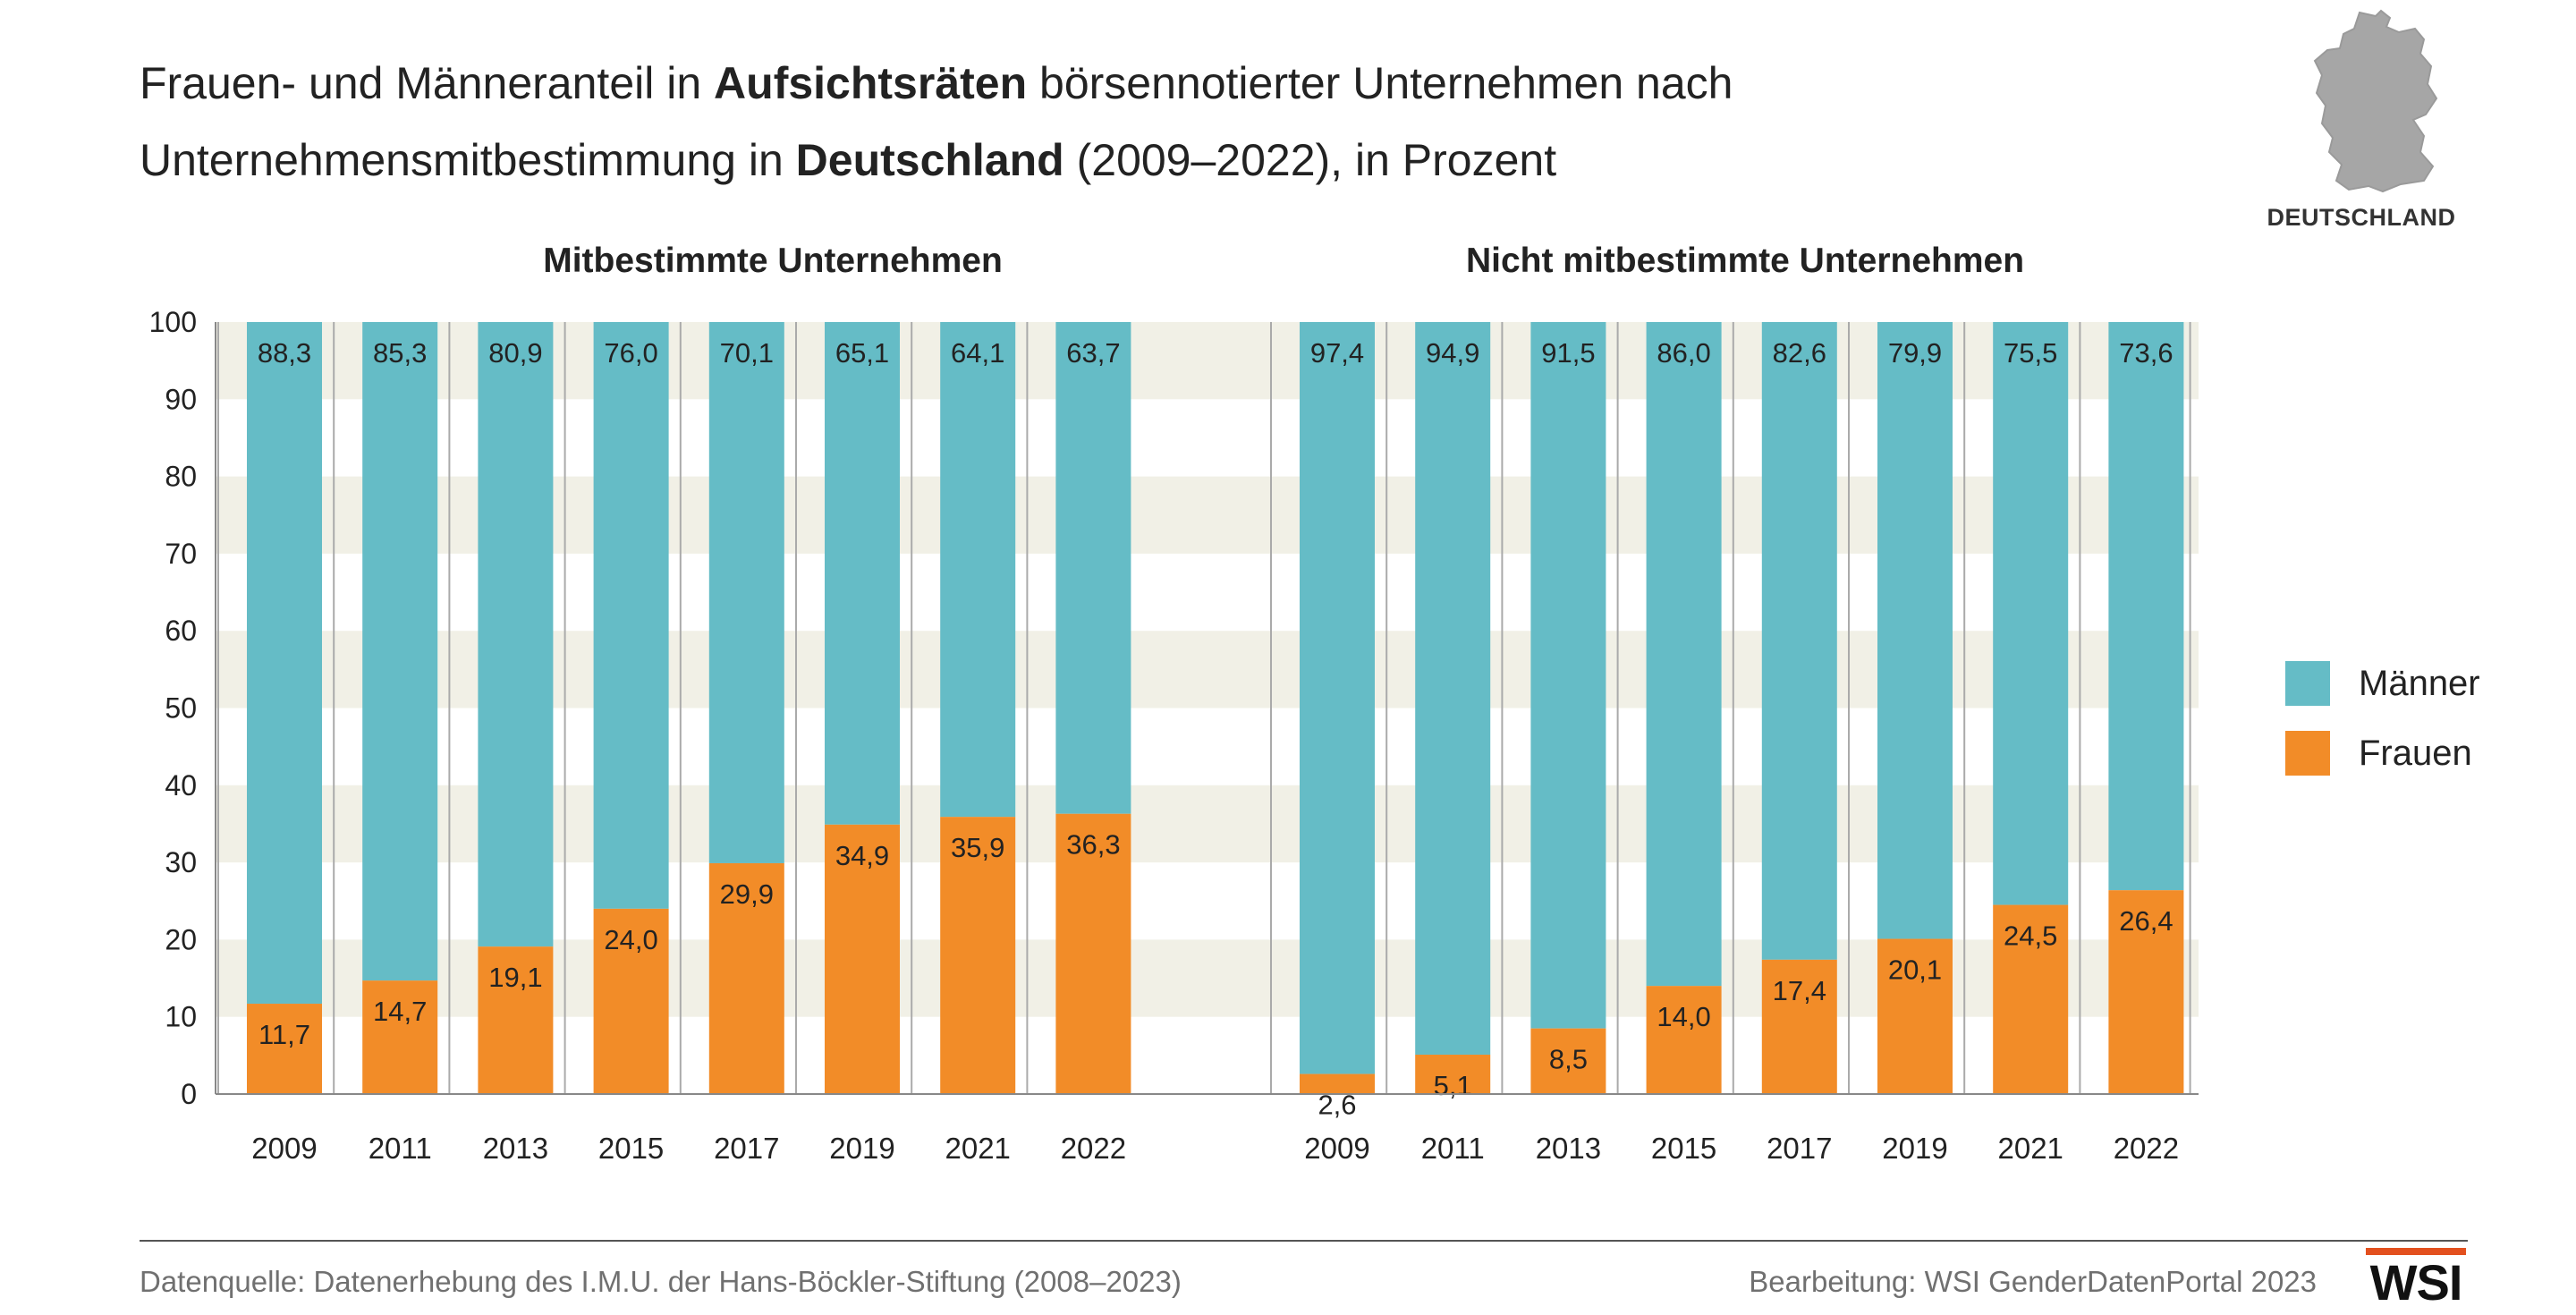 The width and height of the screenshot is (2576, 1315). Describe the element at coordinates (1452, 353) in the screenshot. I see `data-label-maenner: 94,9` at that location.